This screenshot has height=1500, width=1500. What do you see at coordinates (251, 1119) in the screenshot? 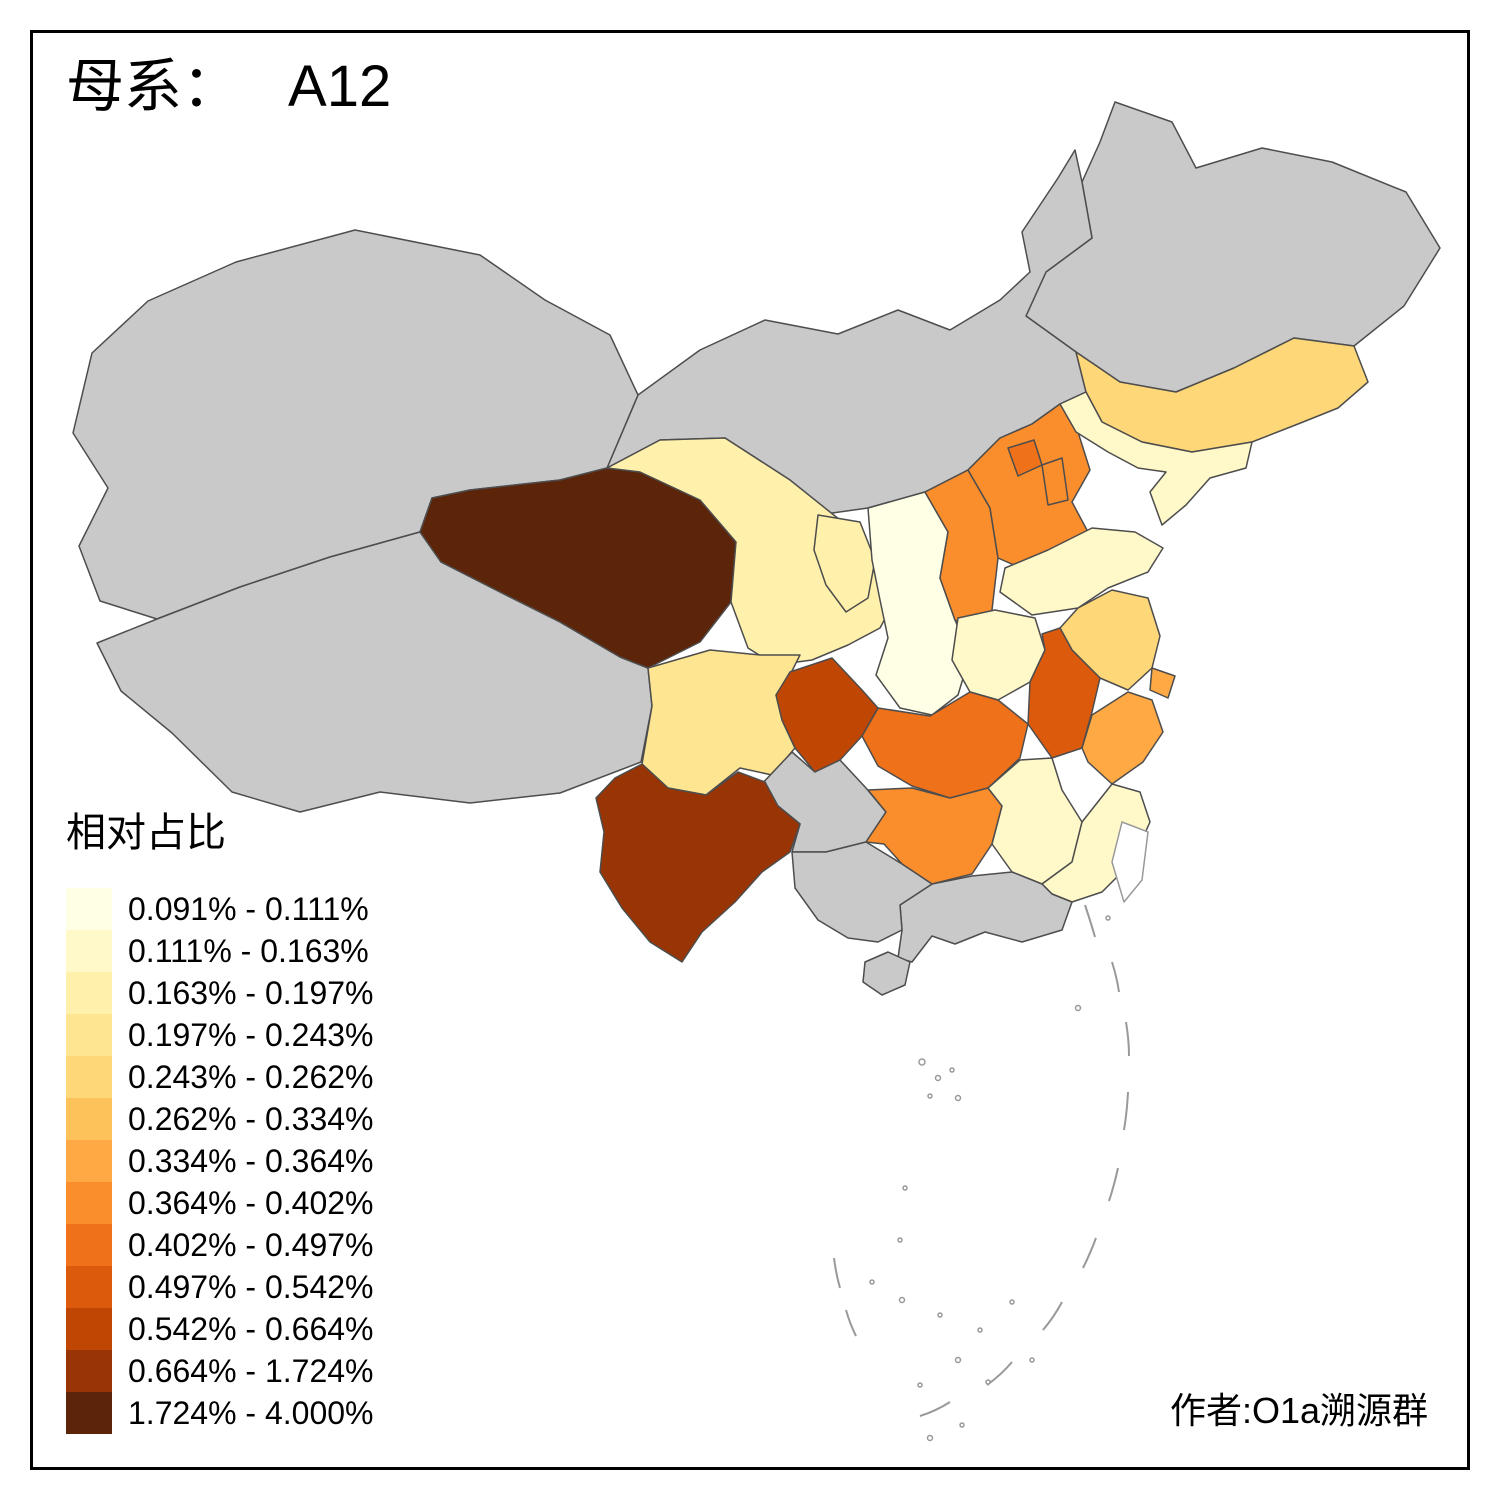
I see `legend-label: 0.262% - 0.334%` at bounding box center [251, 1119].